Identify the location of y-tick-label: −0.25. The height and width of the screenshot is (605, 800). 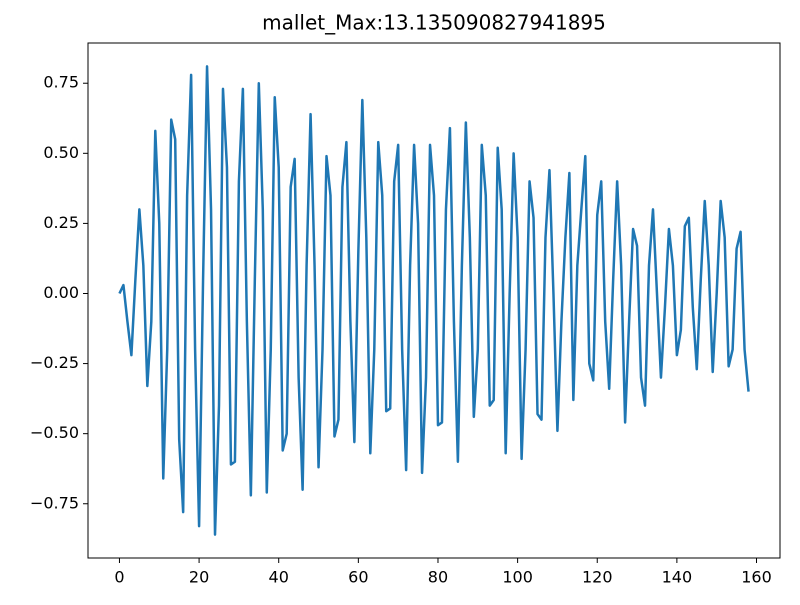
(54, 362).